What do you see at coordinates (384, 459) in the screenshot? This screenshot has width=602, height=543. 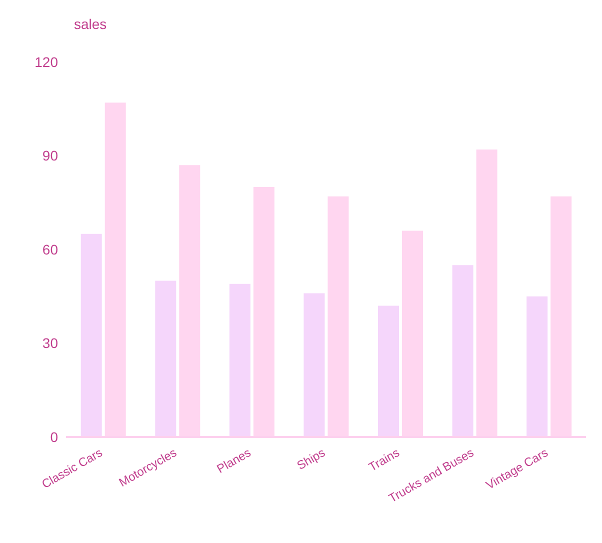 I see `x-tick-label: Trains` at bounding box center [384, 459].